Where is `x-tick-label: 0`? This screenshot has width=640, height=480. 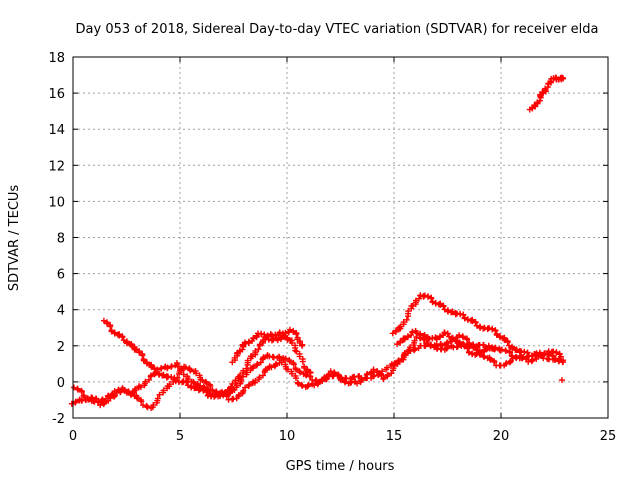
x-tick-label: 0 is located at coordinates (73, 436).